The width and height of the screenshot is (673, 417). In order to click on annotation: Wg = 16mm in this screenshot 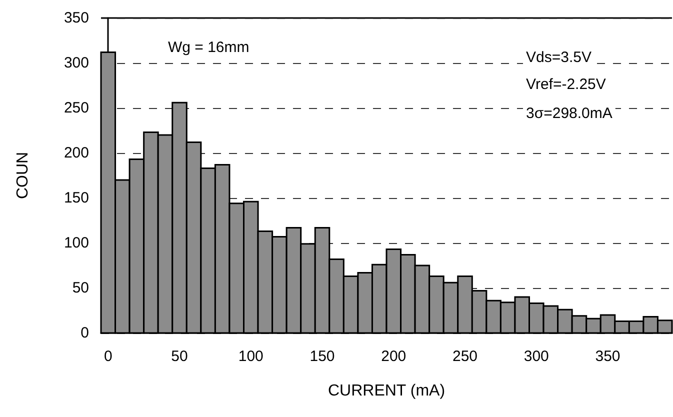, I will do `click(209, 47)`.